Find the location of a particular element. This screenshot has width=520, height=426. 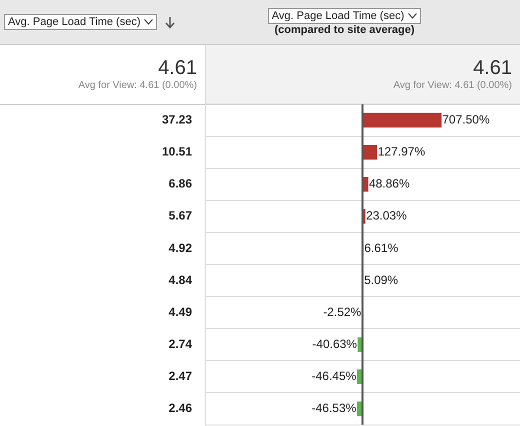

chart-subtitle: (compared to site average) is located at coordinates (344, 30).